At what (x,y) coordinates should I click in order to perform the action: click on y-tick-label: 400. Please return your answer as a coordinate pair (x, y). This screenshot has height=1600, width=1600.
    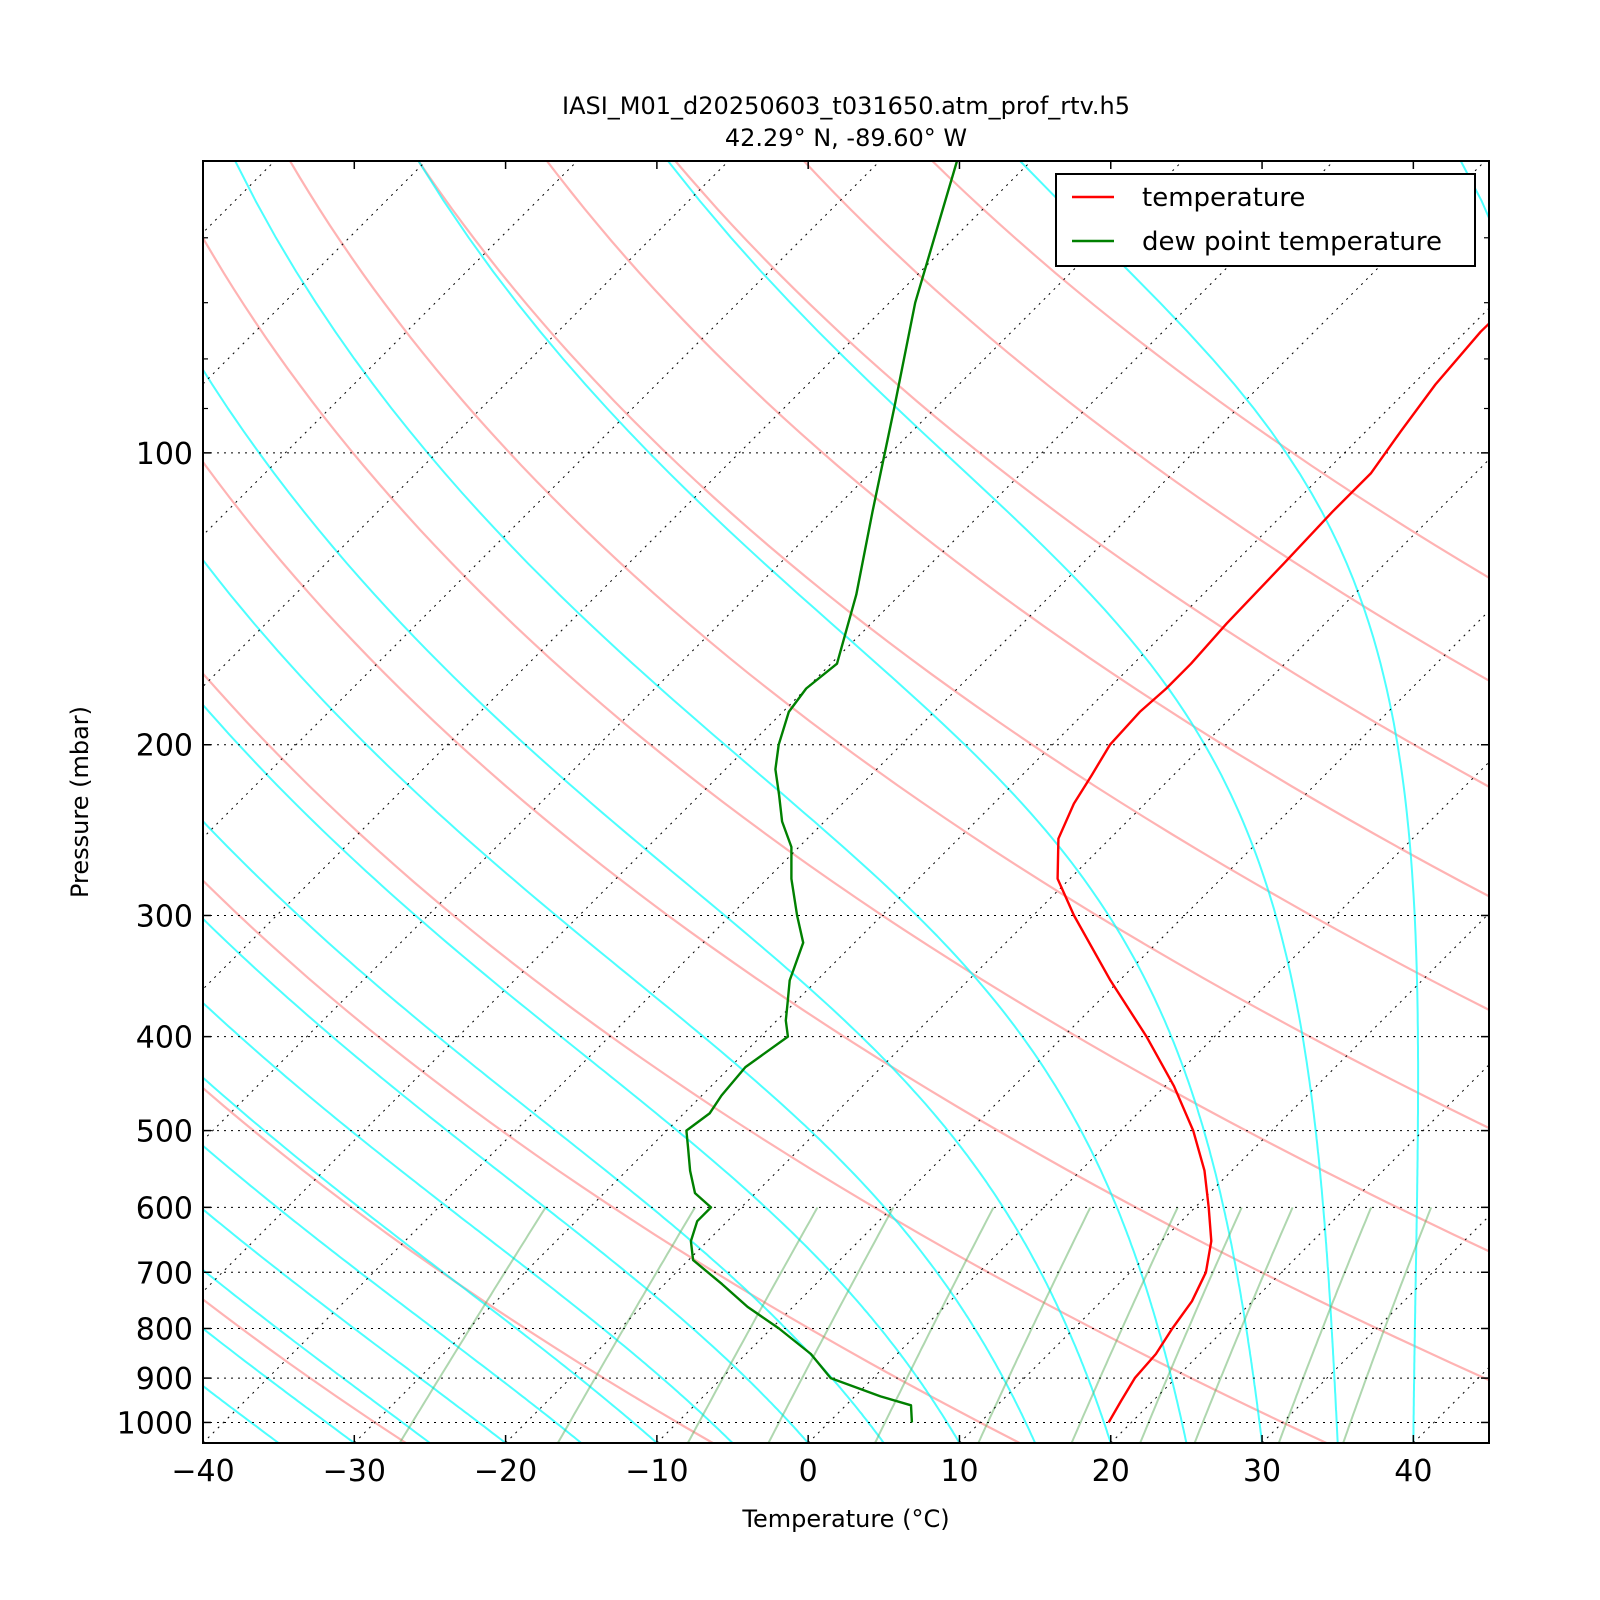
    Looking at the image, I should click on (164, 1038).